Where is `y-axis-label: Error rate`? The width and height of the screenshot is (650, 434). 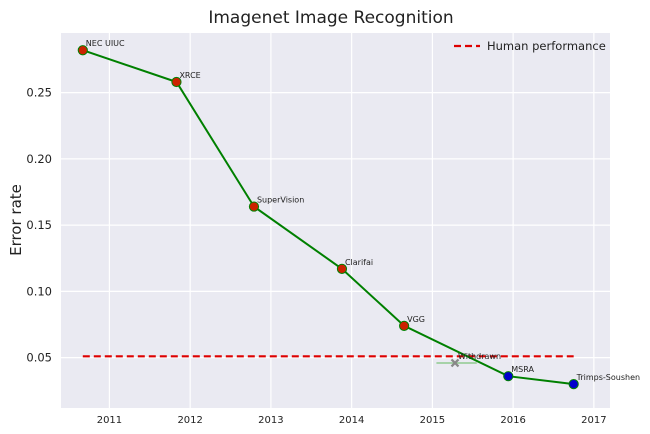
y-axis-label: Error rate is located at coordinates (16, 220).